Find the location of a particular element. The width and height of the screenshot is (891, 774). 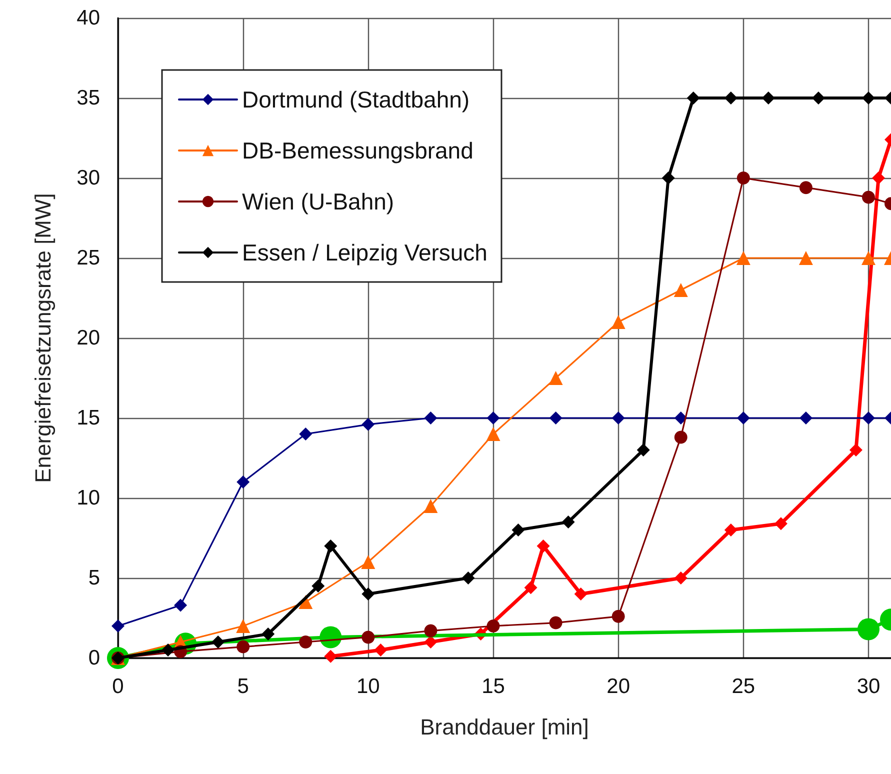

x-tick-label: 20 is located at coordinates (618, 686).